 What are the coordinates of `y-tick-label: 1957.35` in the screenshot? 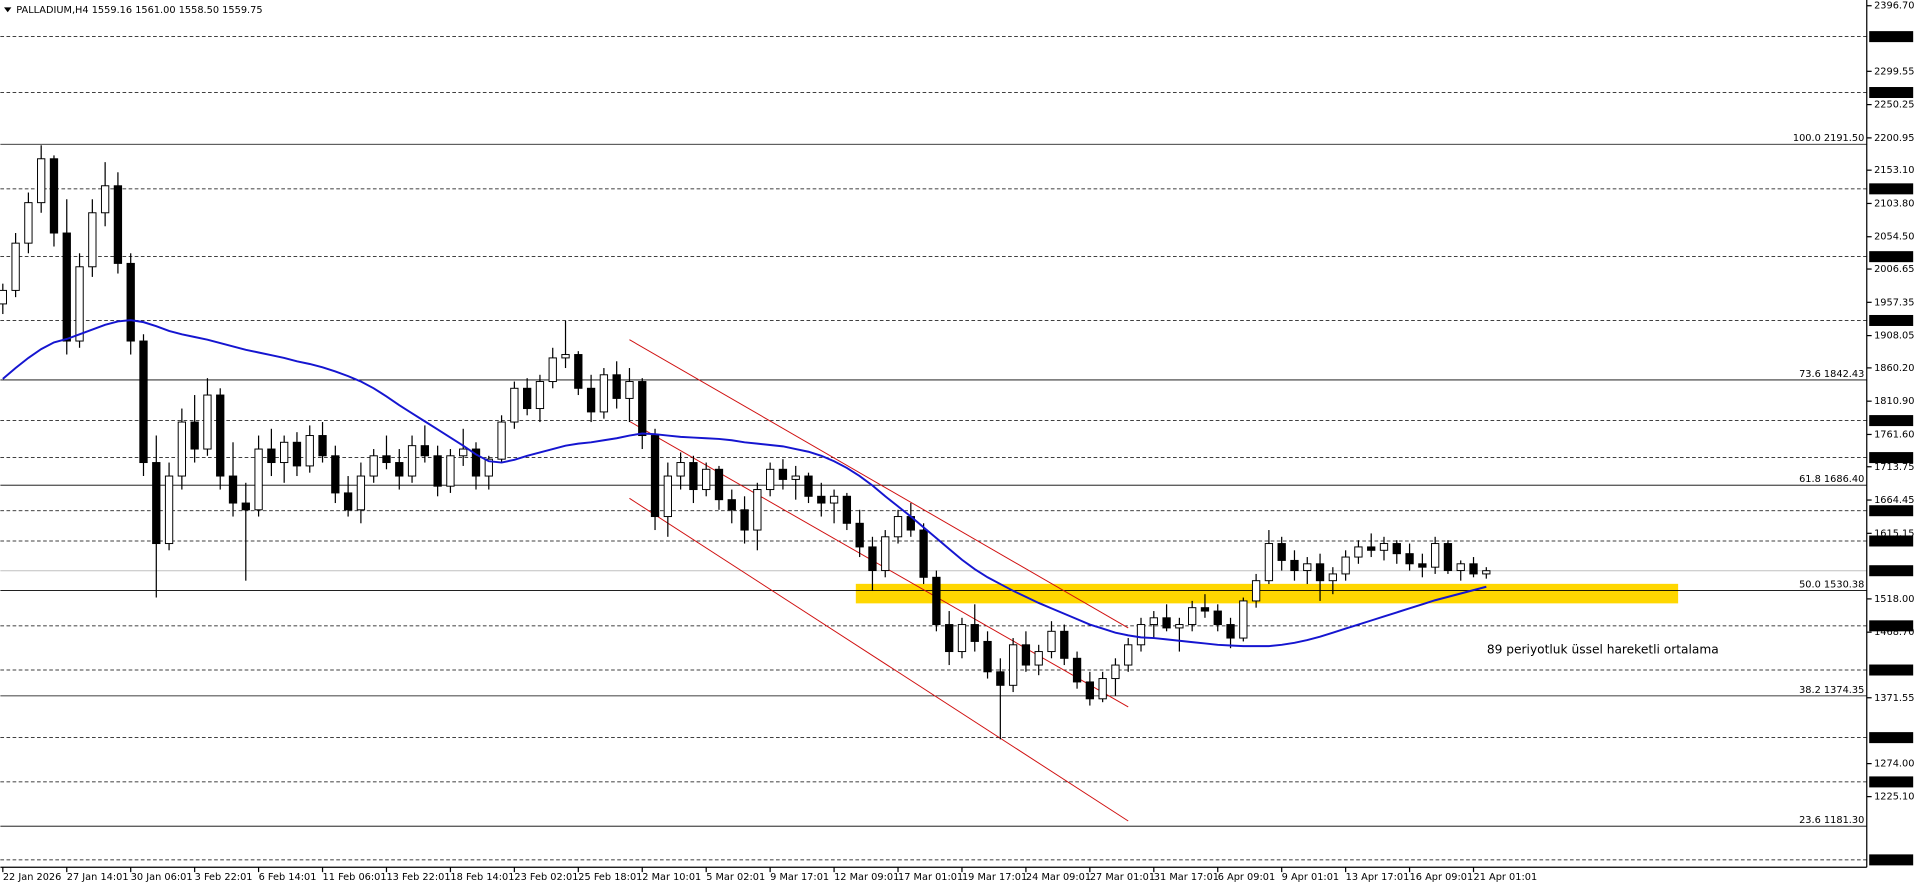 It's located at (1894, 302).